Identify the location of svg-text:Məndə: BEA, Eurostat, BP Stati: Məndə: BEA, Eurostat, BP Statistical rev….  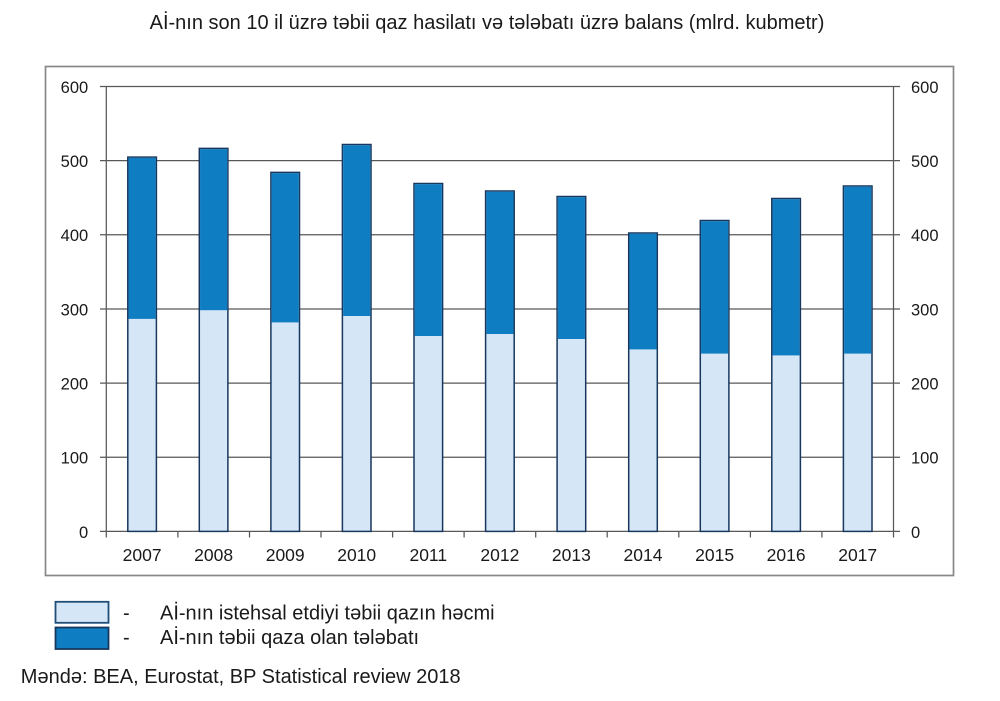
(241, 677).